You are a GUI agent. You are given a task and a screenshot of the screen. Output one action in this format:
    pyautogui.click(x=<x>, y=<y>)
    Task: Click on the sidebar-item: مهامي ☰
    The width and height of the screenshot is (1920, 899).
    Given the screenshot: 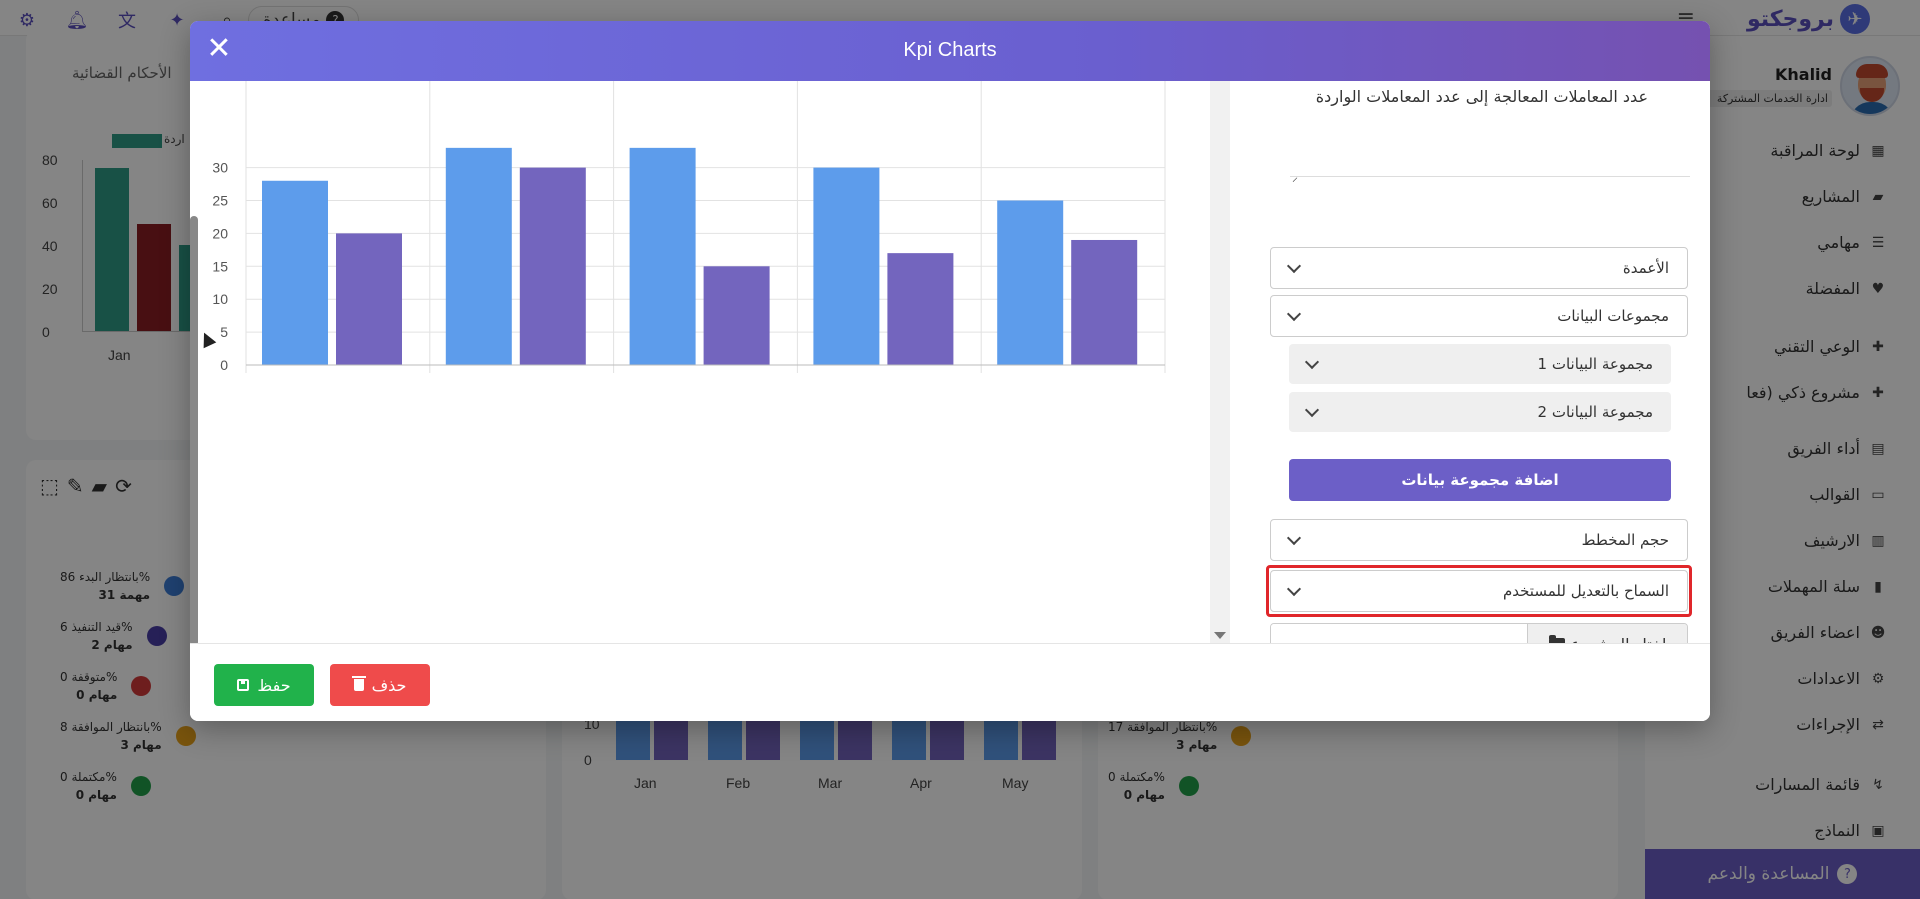 What is the action you would take?
    pyautogui.click(x=1782, y=242)
    